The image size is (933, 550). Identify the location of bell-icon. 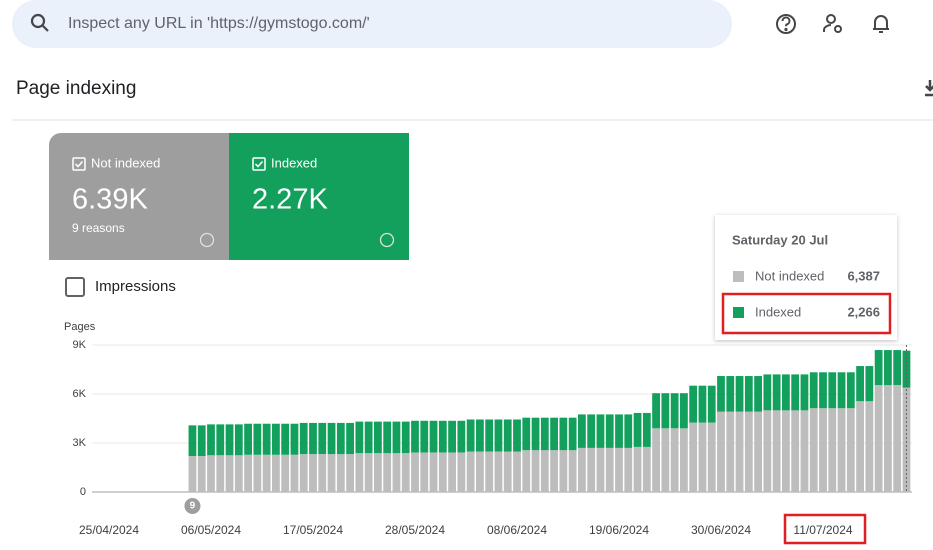
(881, 24).